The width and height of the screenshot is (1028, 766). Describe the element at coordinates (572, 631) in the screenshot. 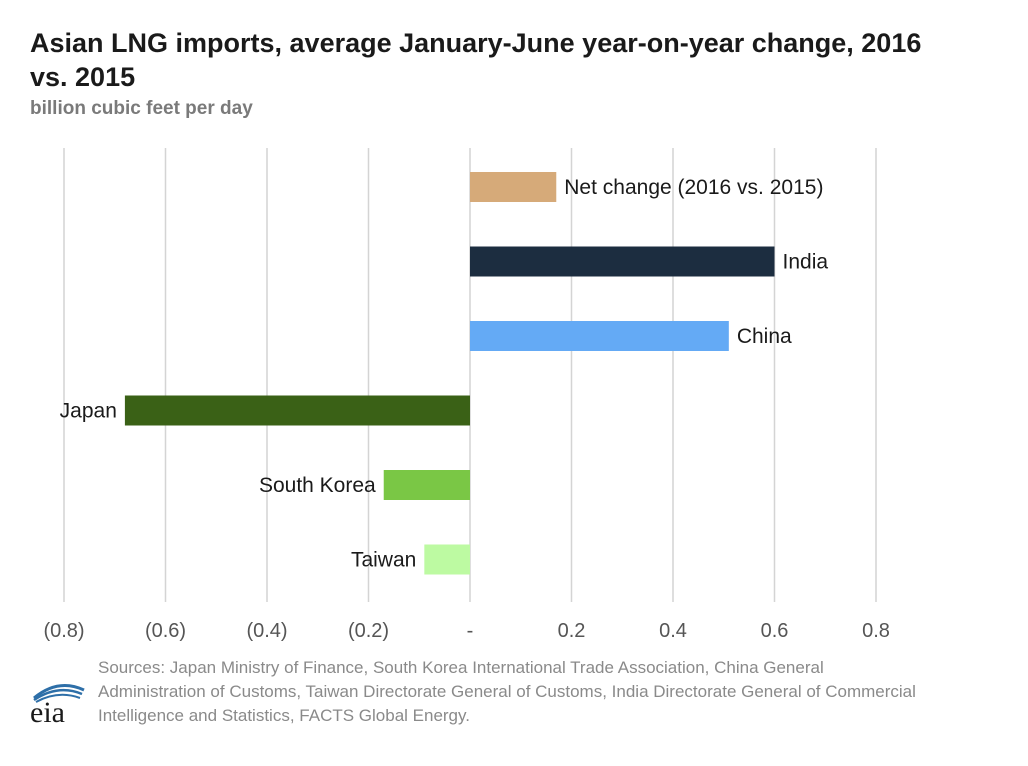

I see `x-tick-label: 0.2` at that location.